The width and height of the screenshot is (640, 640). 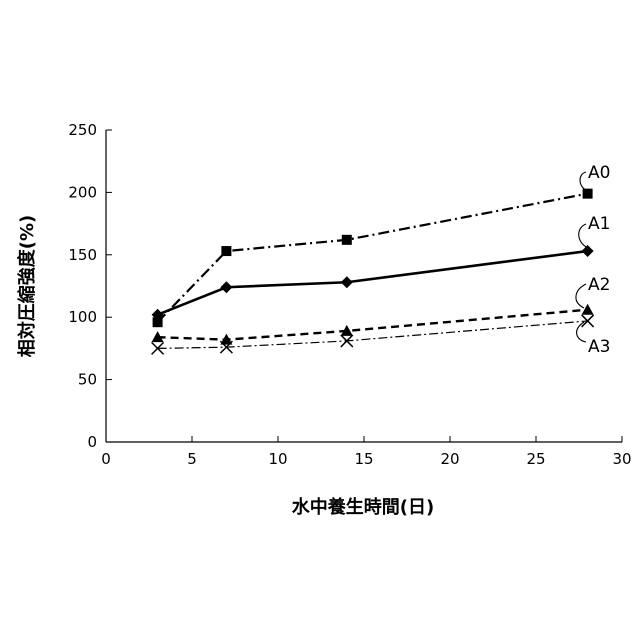 What do you see at coordinates (82, 130) in the screenshot?
I see `y-tick-label: 250` at bounding box center [82, 130].